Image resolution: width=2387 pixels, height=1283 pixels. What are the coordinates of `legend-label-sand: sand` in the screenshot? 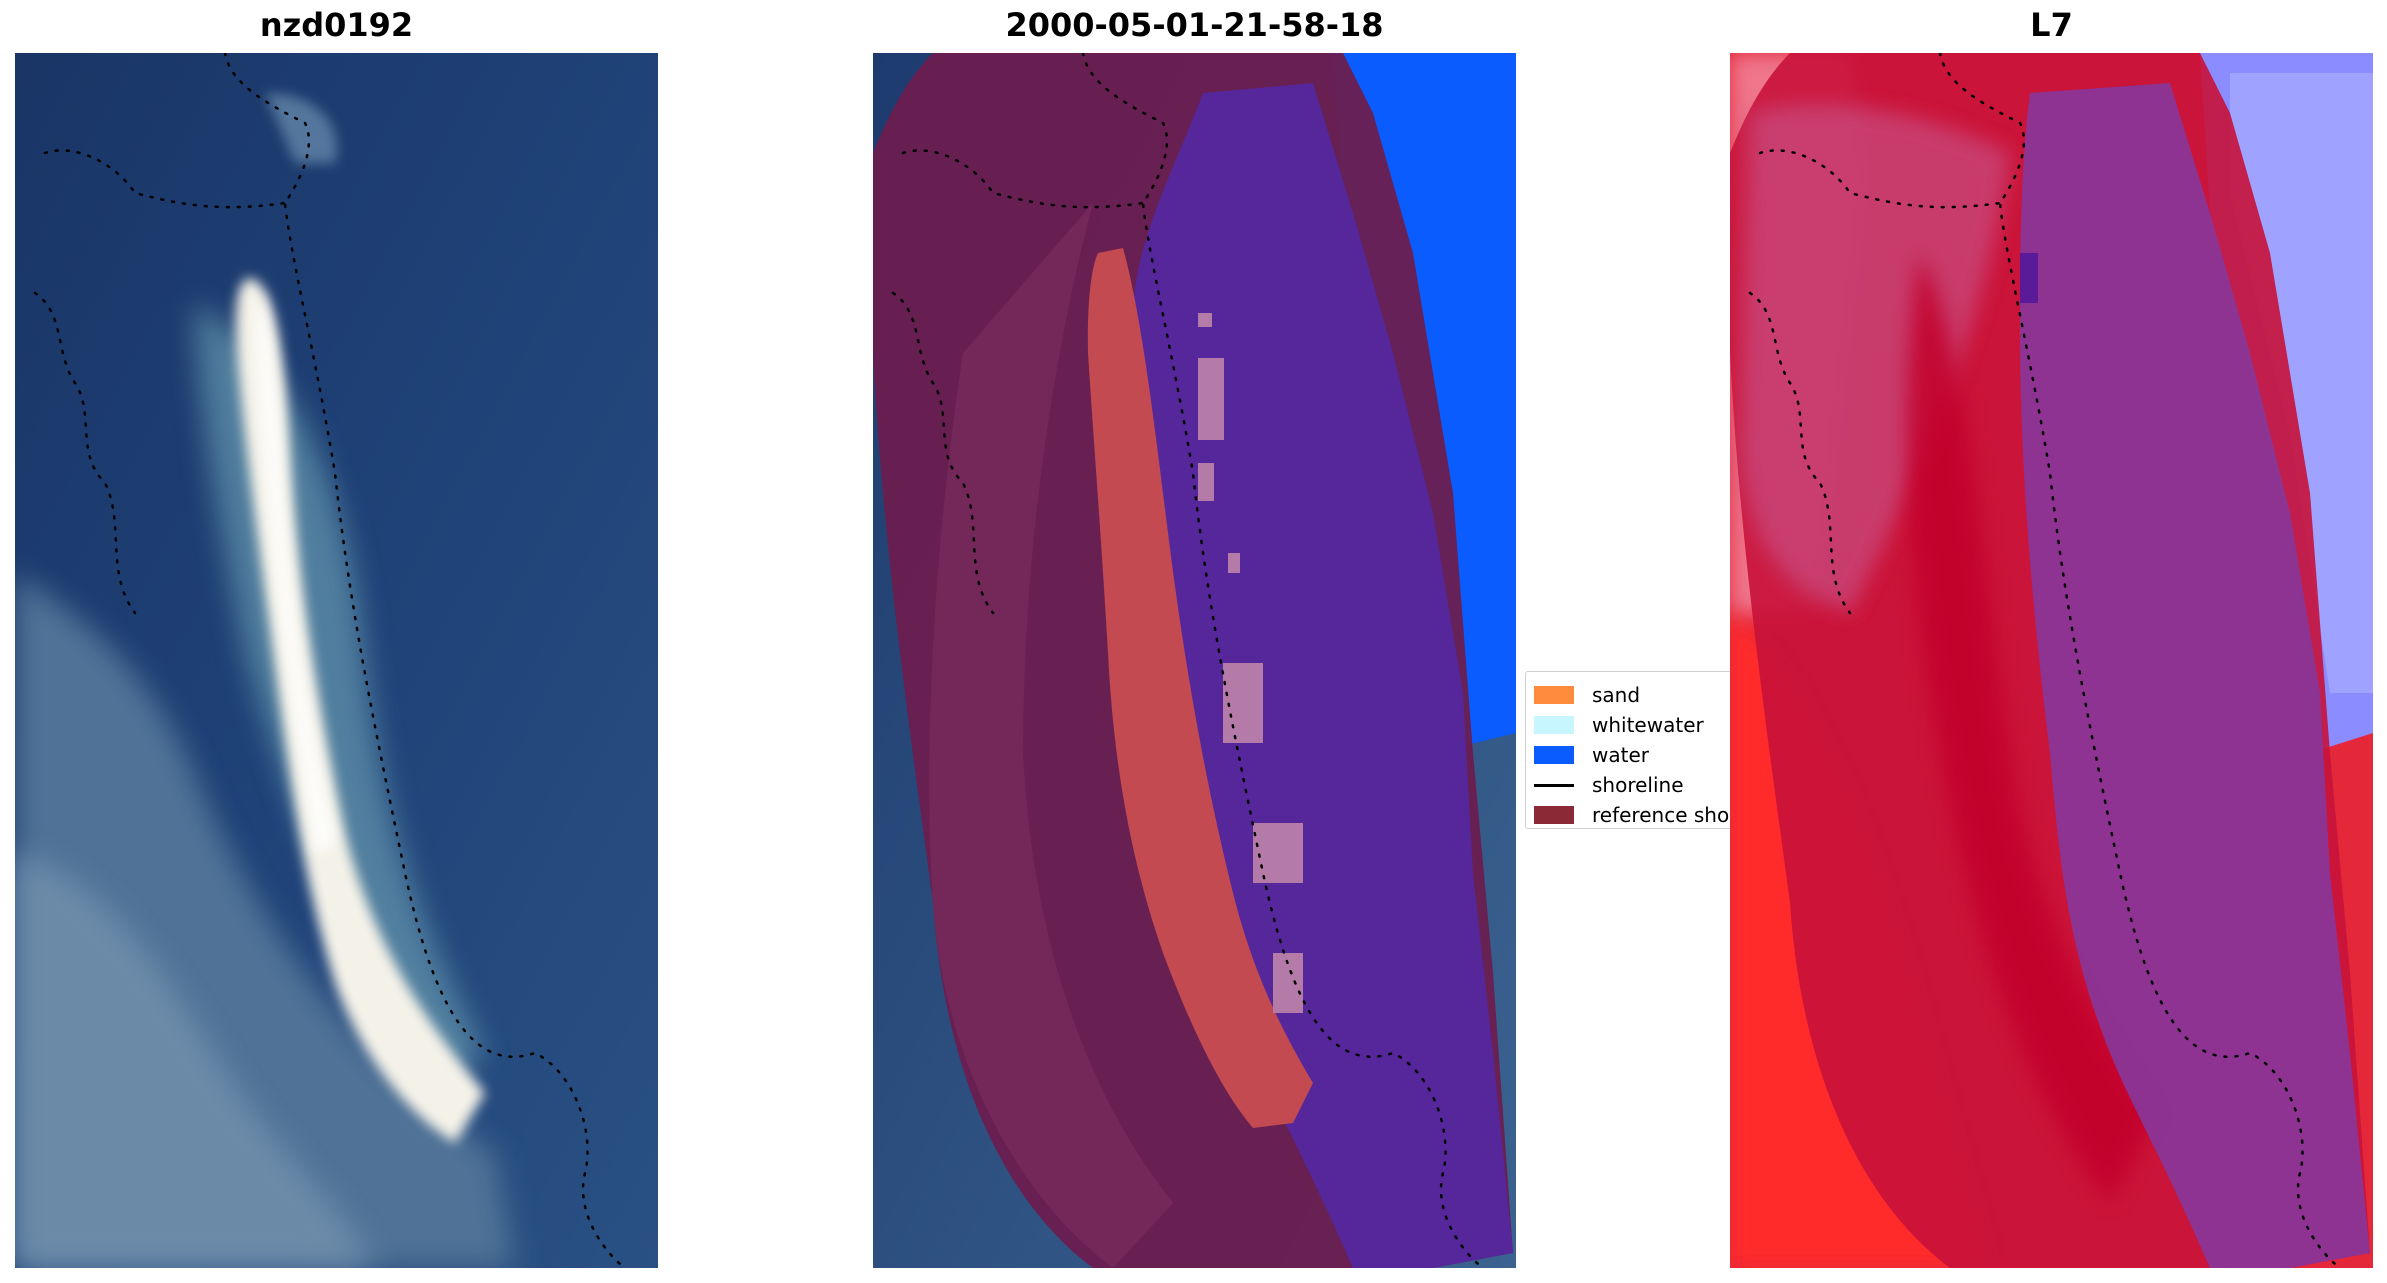 It's located at (1616, 695).